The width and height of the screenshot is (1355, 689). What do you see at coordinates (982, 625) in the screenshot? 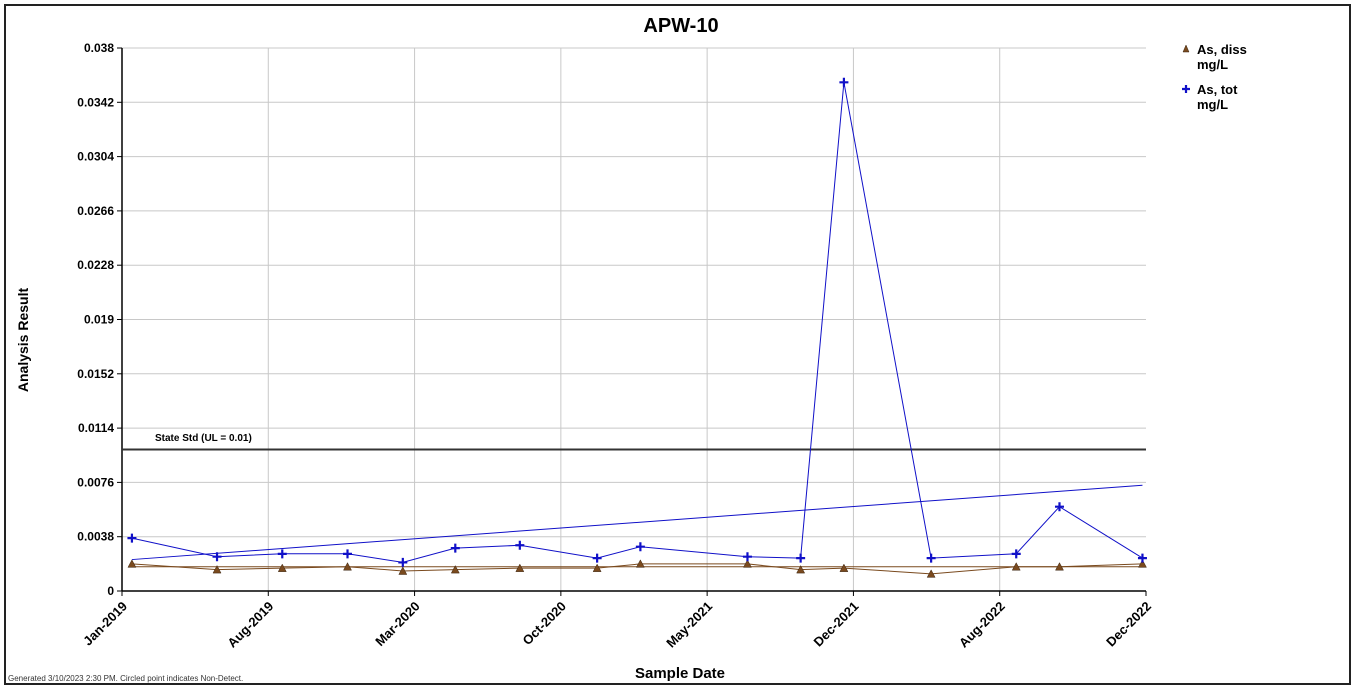
I see `x-tick-label: Aug-2022` at bounding box center [982, 625].